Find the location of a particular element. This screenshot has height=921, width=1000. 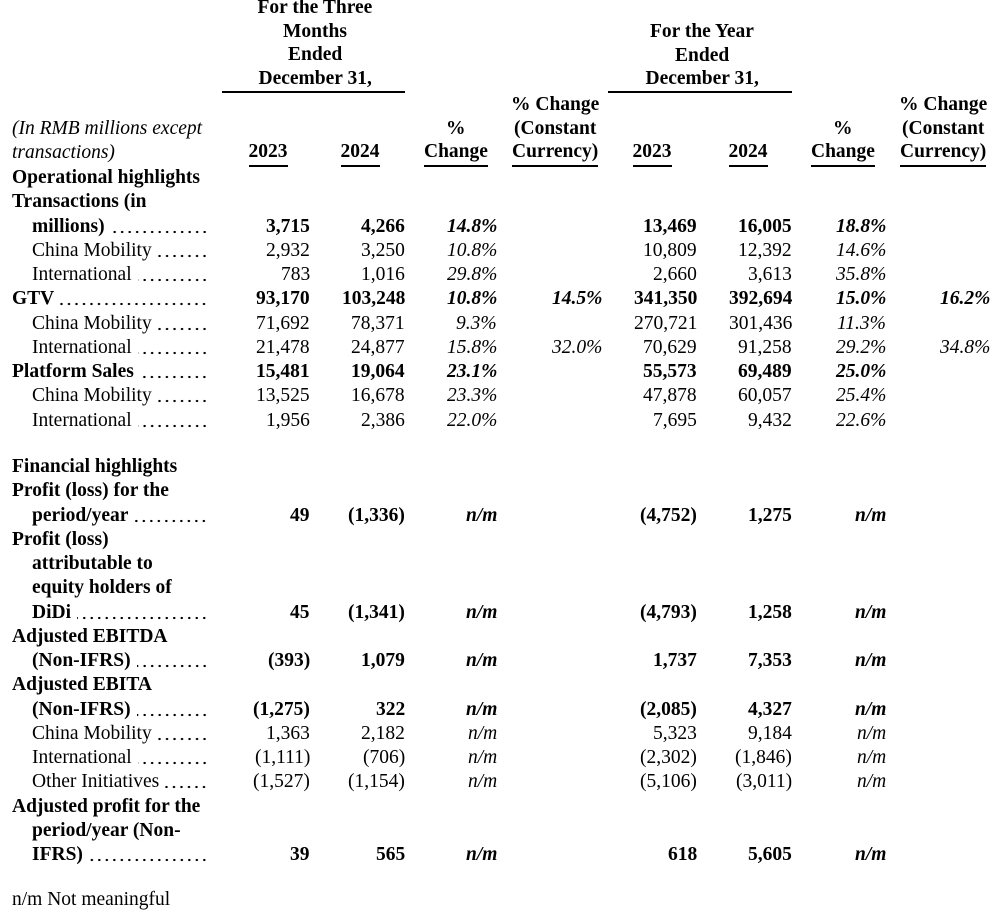

label-text: DiDi is located at coordinates (51, 612).